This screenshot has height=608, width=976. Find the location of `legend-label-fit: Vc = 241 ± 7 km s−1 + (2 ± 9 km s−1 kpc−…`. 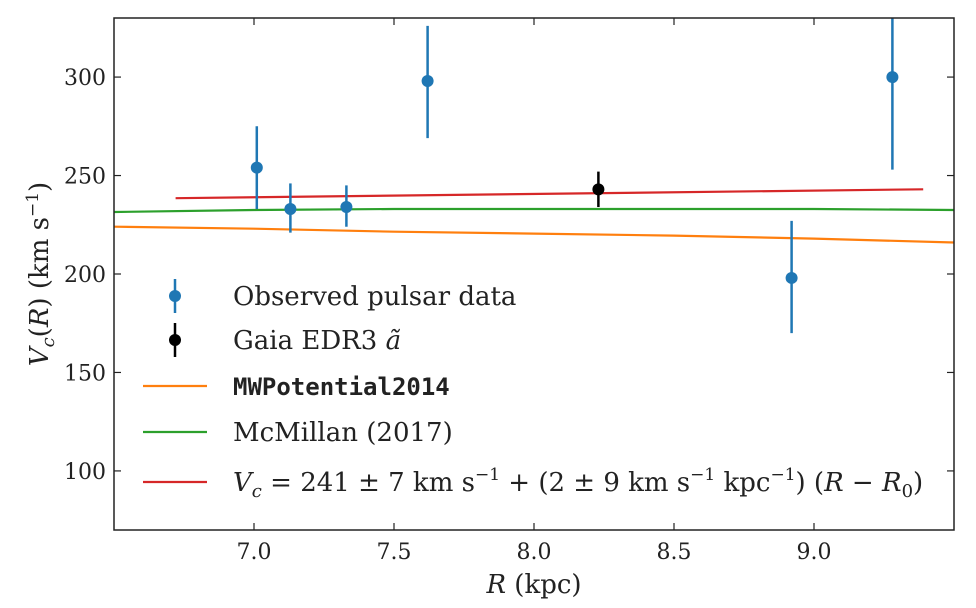

legend-label-fit: Vc = 241 ± 7 km s−1 + (2 ± 9 km s−1 kpc−… is located at coordinates (578, 483).